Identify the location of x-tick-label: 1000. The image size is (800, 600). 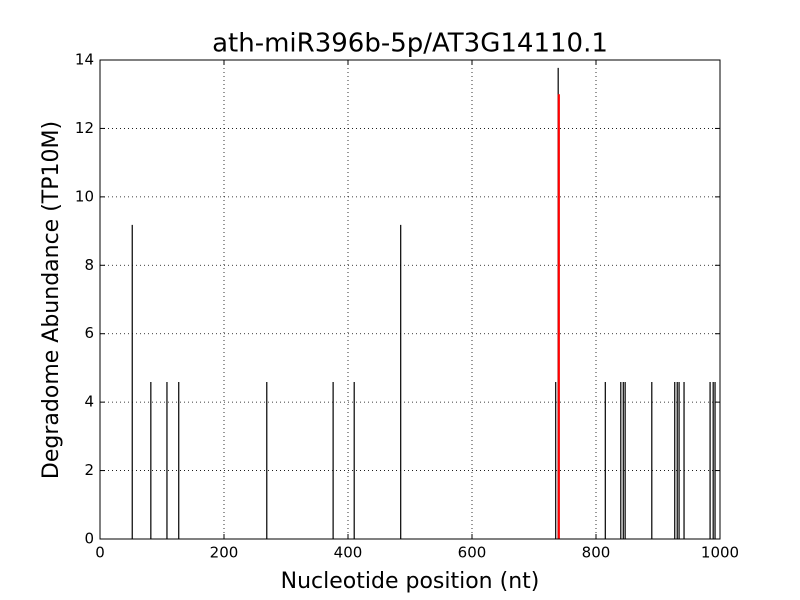
(720, 553).